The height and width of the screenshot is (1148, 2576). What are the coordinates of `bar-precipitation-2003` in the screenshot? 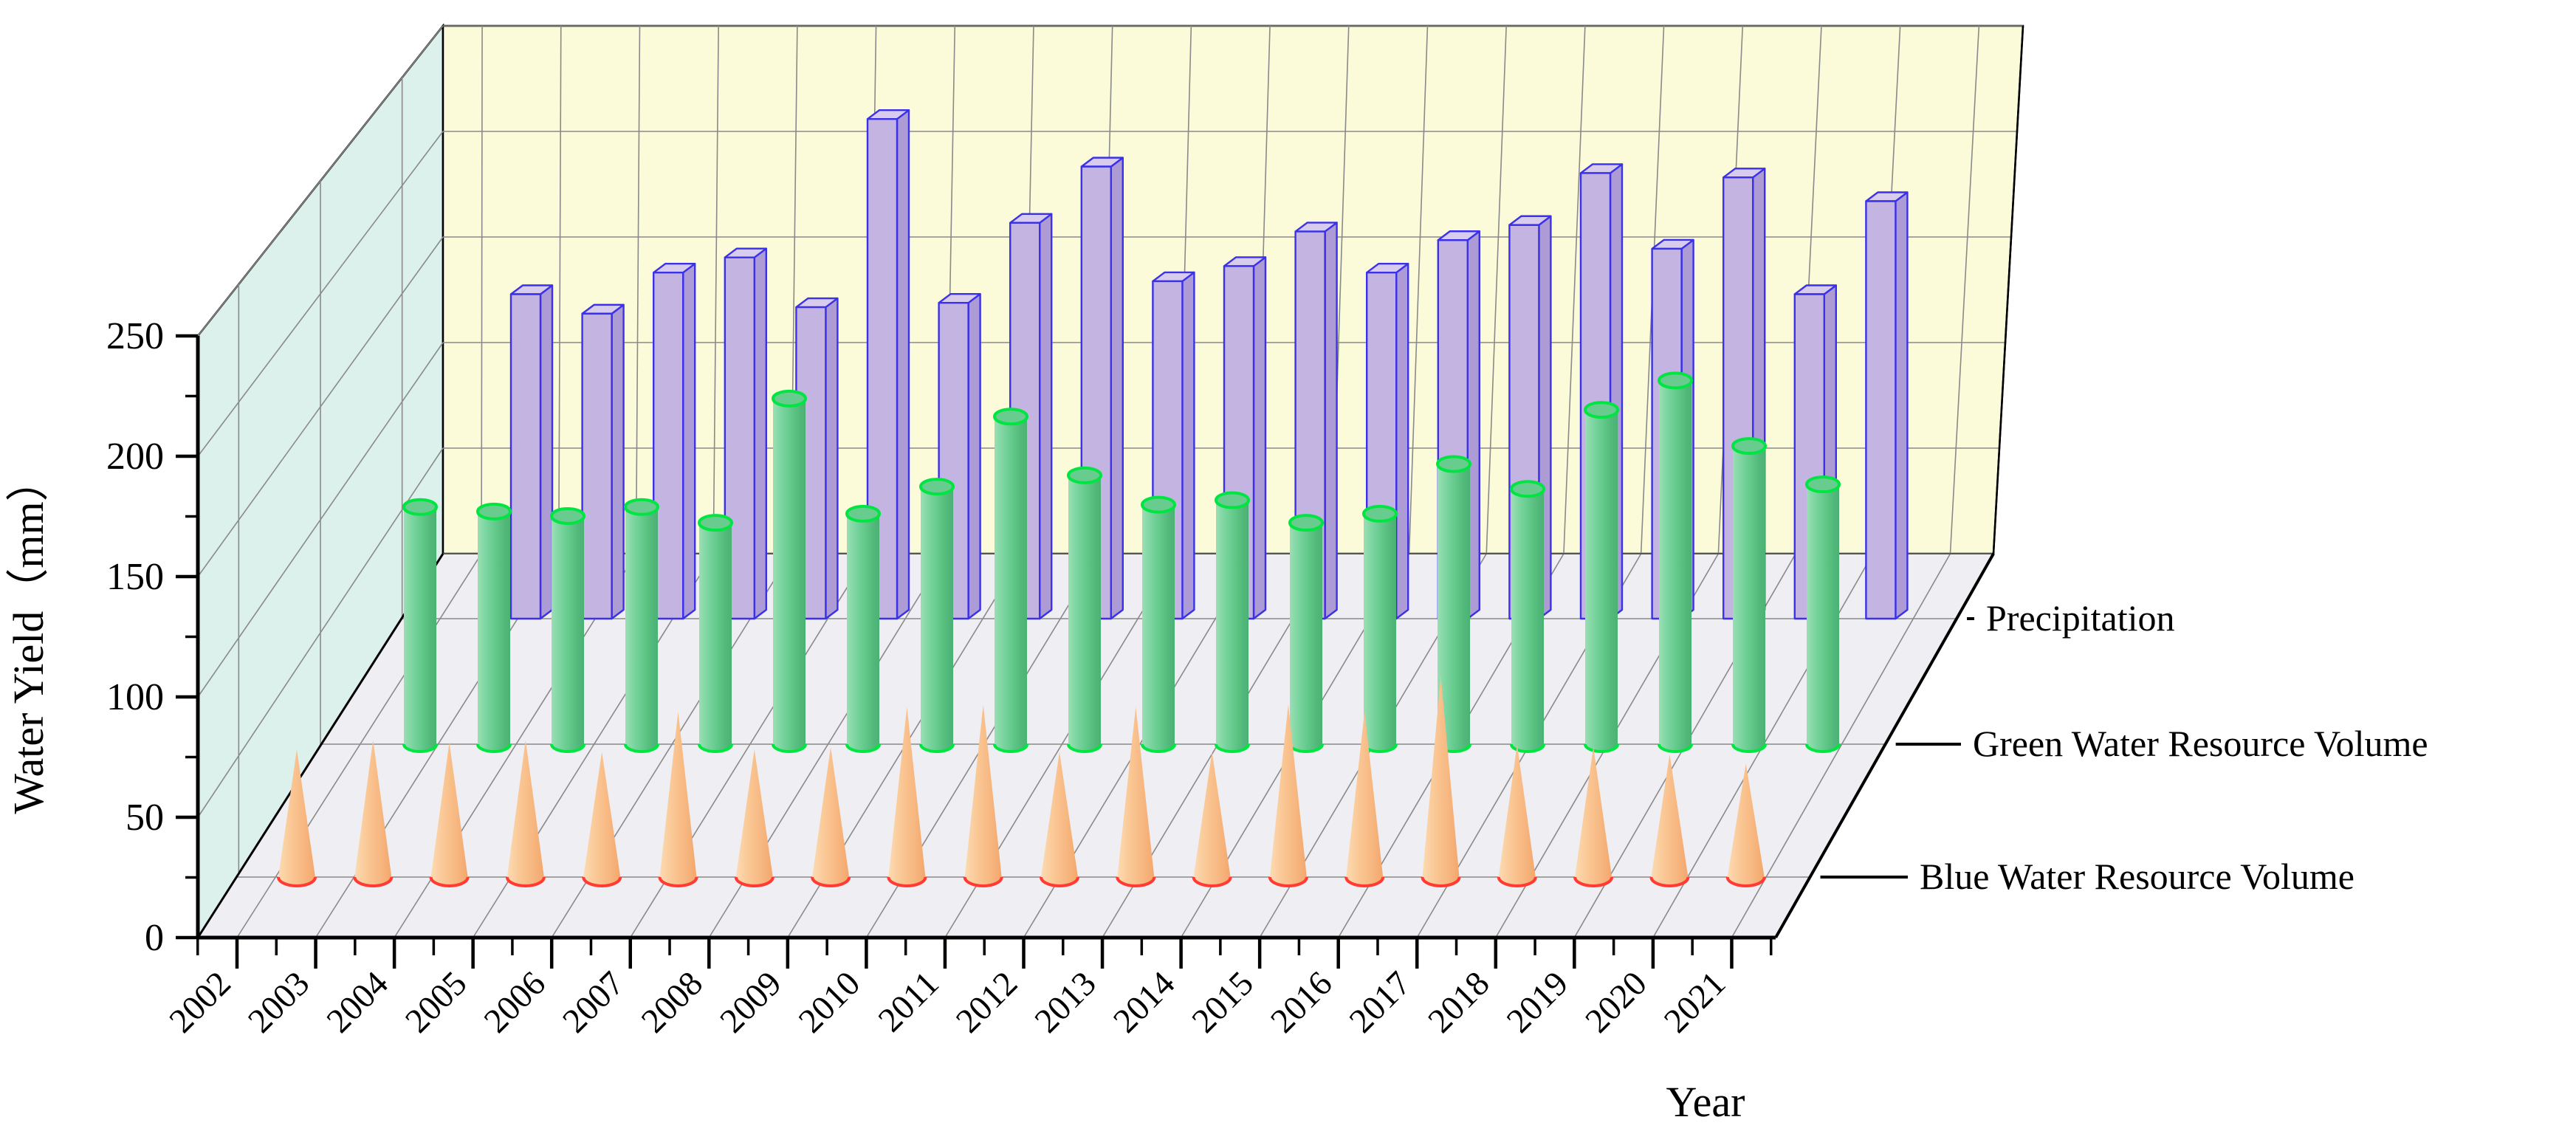 It's located at (603, 461).